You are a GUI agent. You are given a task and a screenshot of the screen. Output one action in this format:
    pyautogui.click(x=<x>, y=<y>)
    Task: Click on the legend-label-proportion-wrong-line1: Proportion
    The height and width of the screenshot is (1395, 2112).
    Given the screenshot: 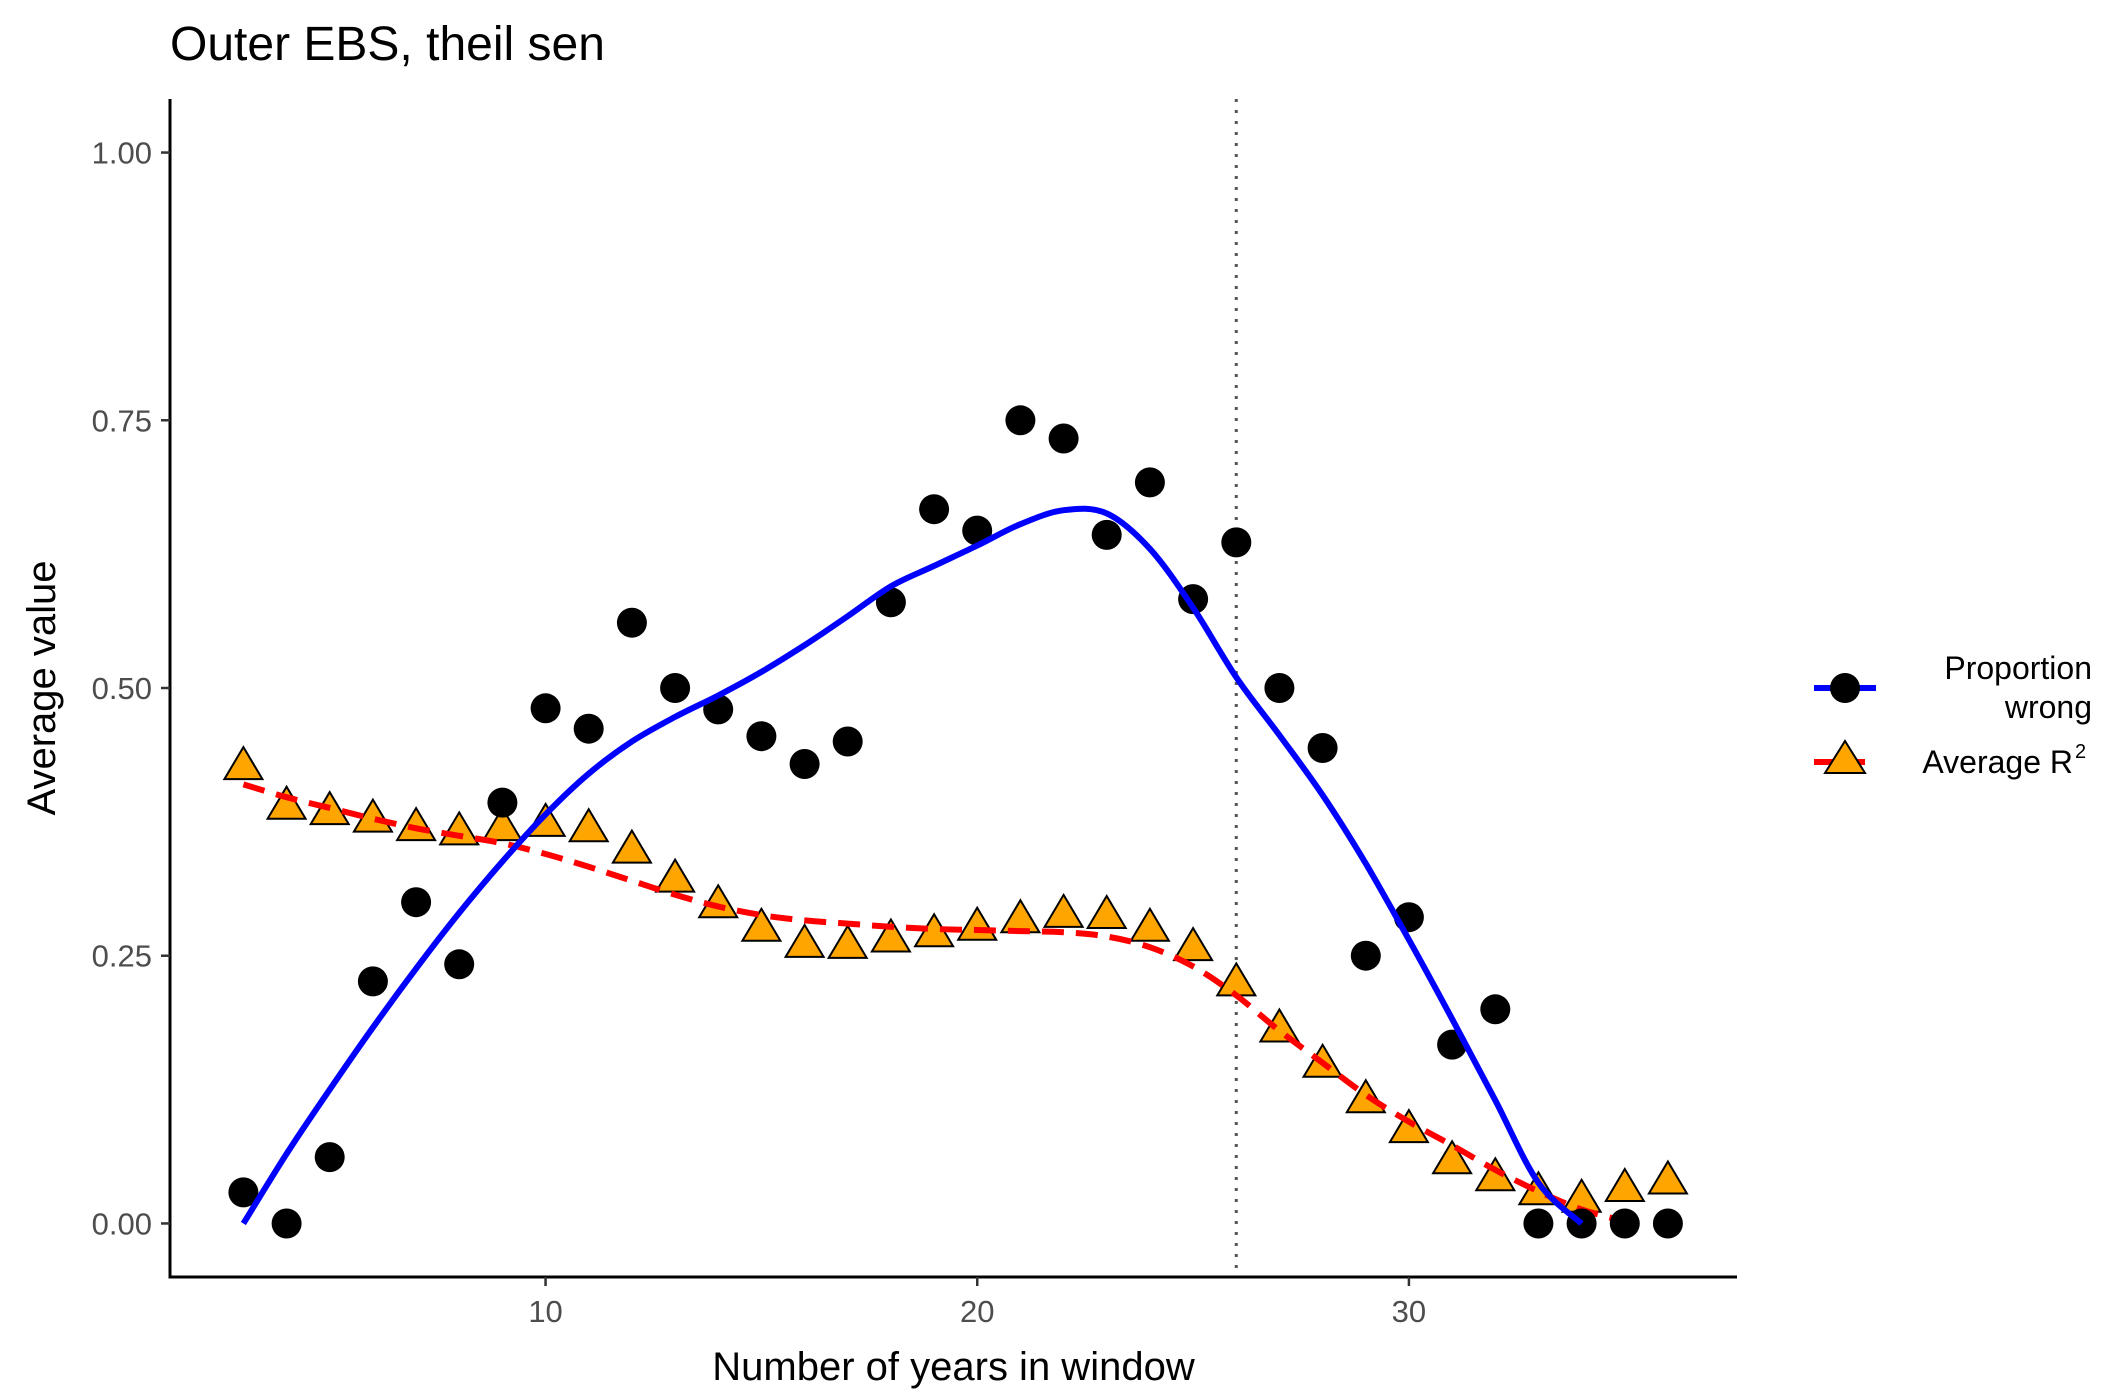 What is the action you would take?
    pyautogui.click(x=2018, y=668)
    